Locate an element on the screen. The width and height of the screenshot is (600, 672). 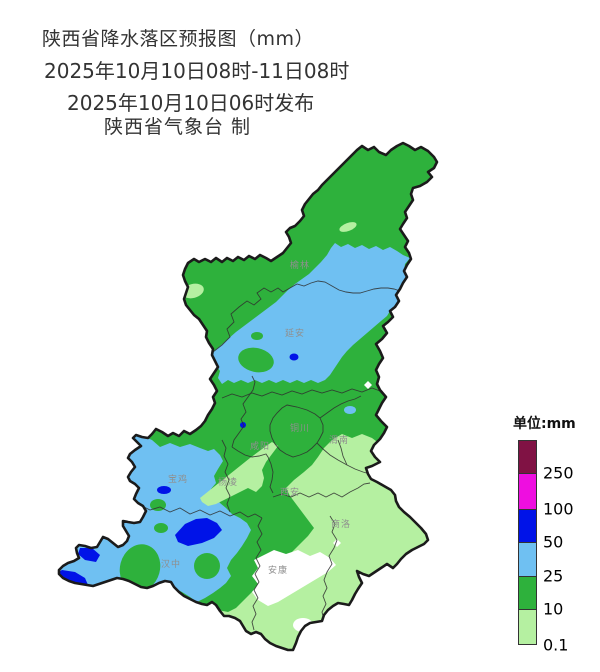
city-label: 西安 is located at coordinates (290, 492).